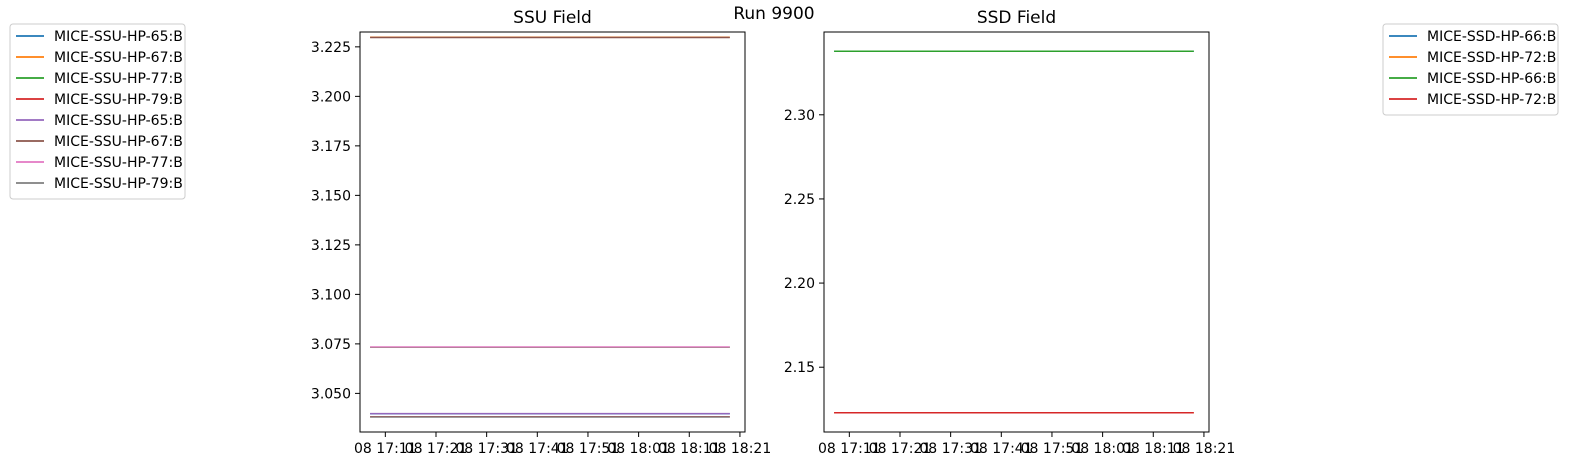  What do you see at coordinates (331, 147) in the screenshot?
I see `y-tick-label: 3.175` at bounding box center [331, 147].